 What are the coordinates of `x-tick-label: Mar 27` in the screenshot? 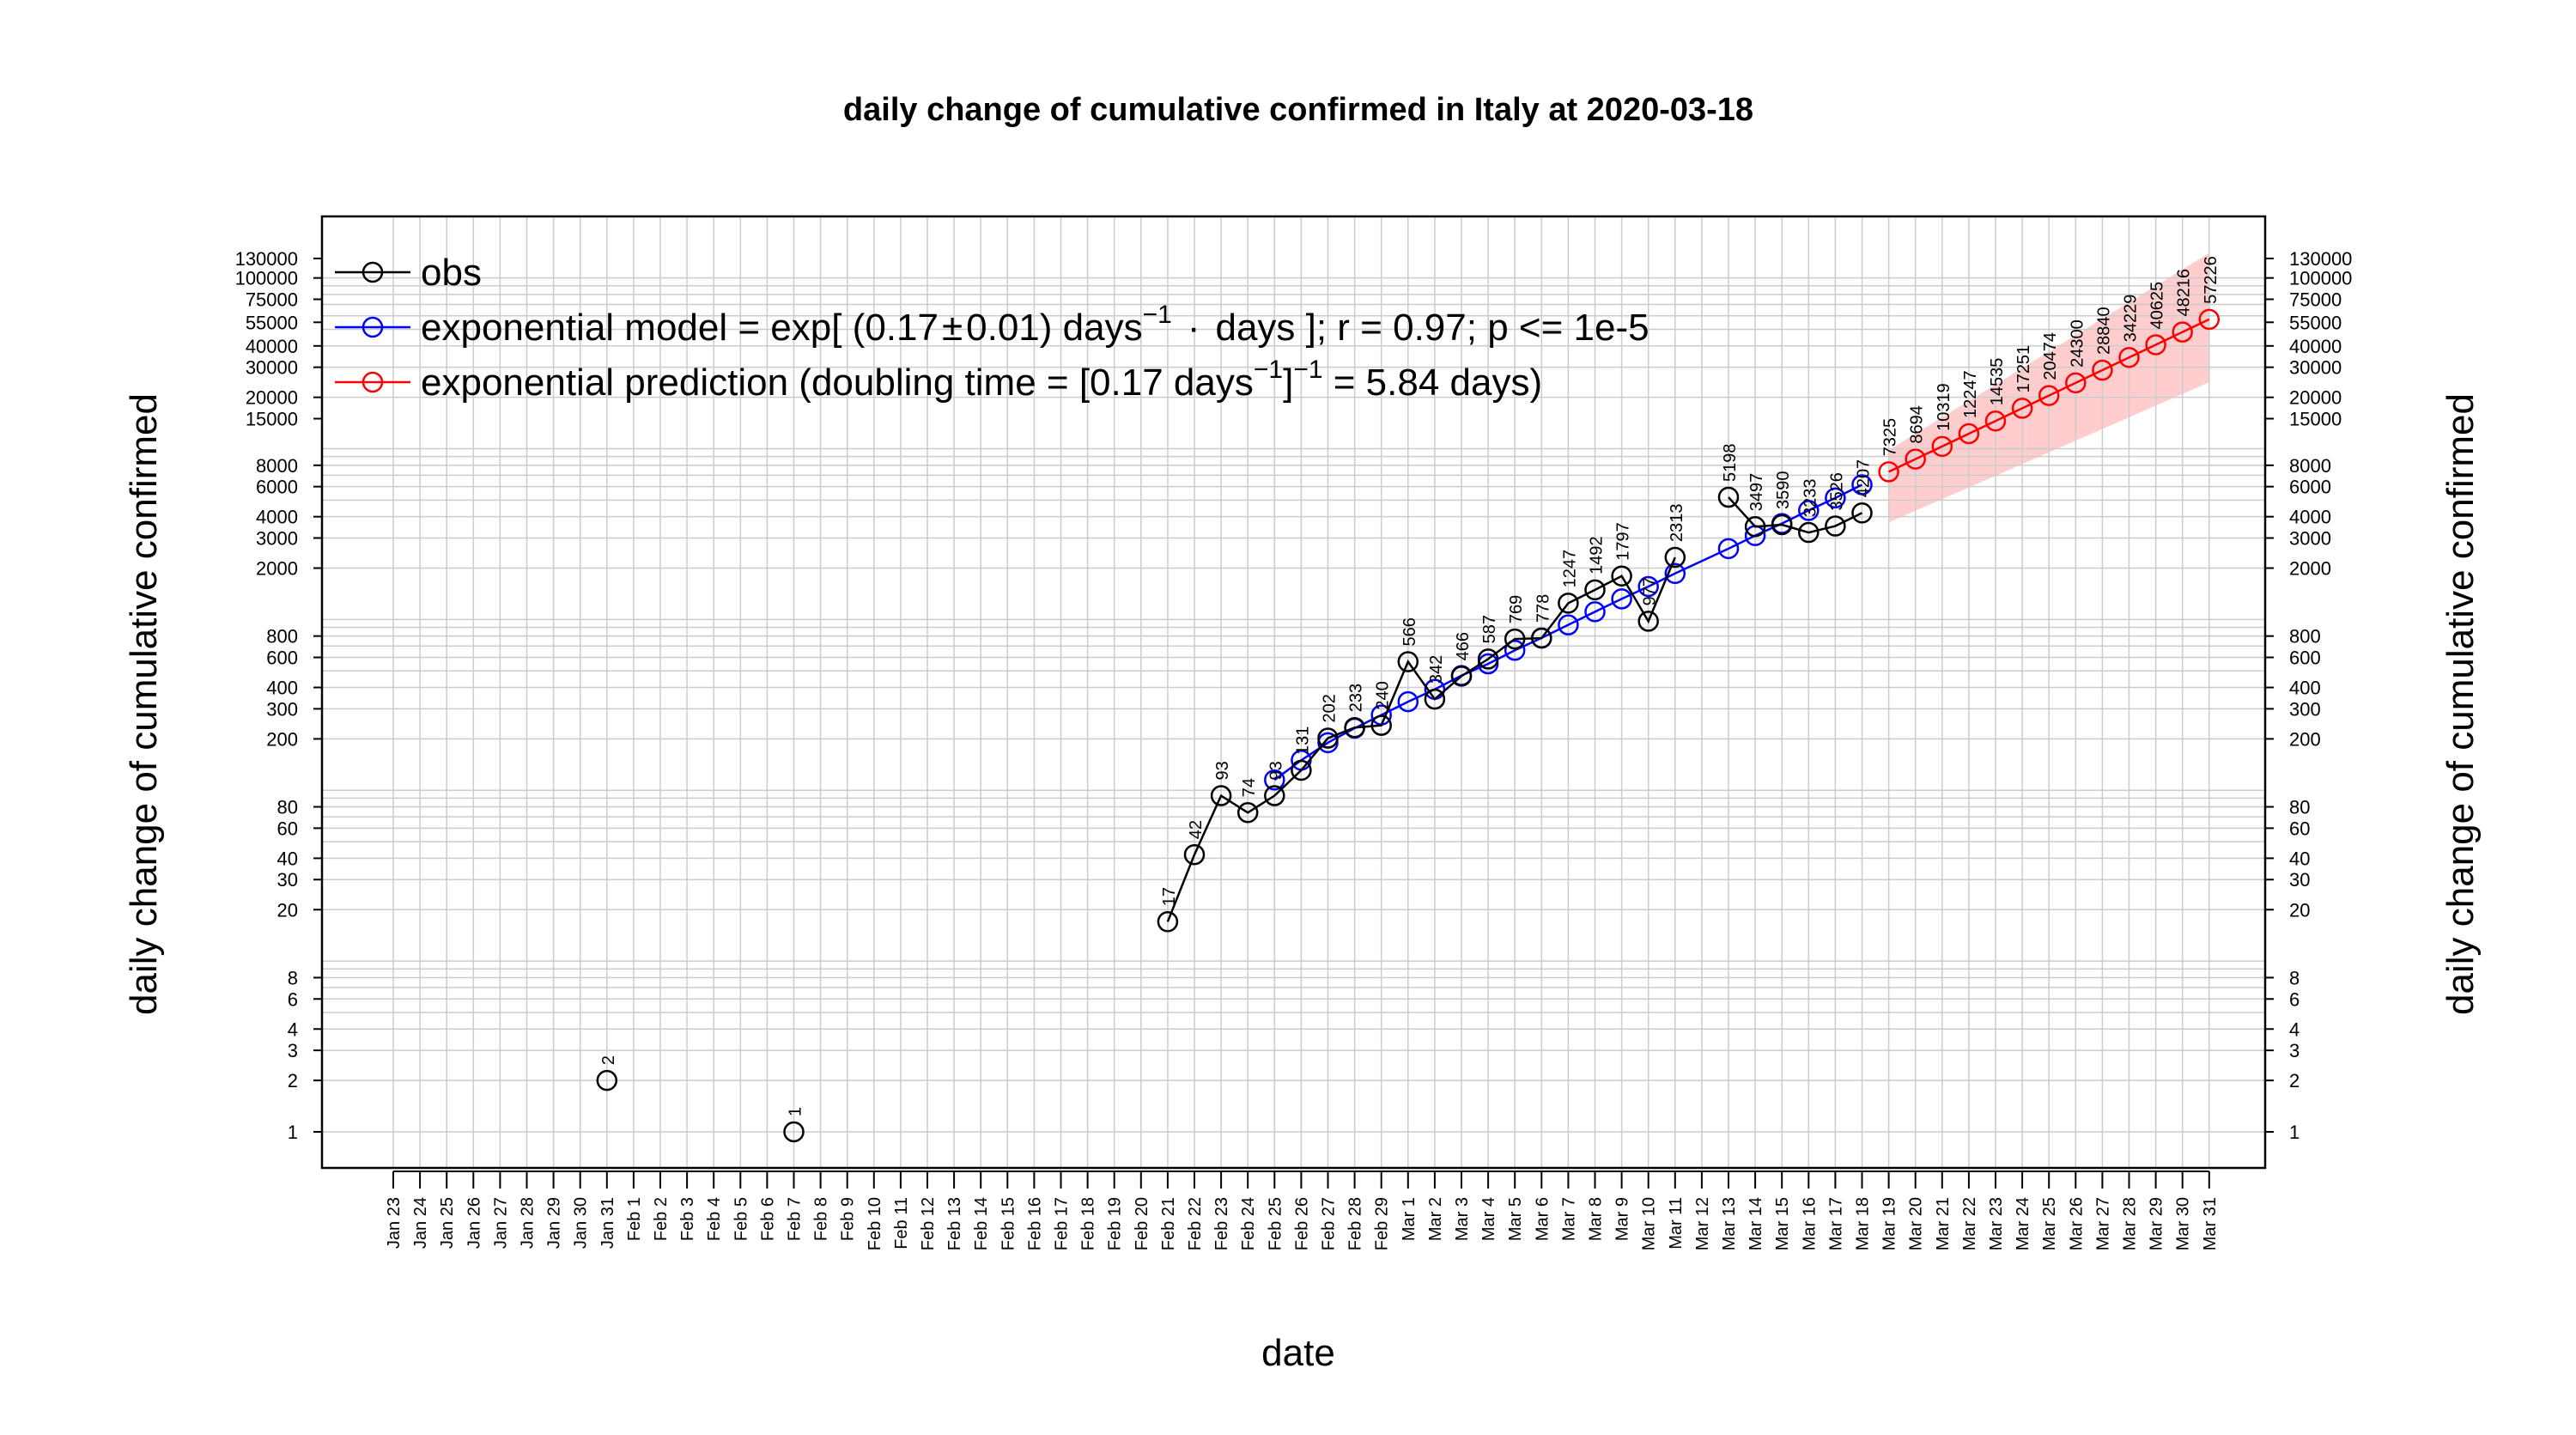 It's located at (2102, 1223).